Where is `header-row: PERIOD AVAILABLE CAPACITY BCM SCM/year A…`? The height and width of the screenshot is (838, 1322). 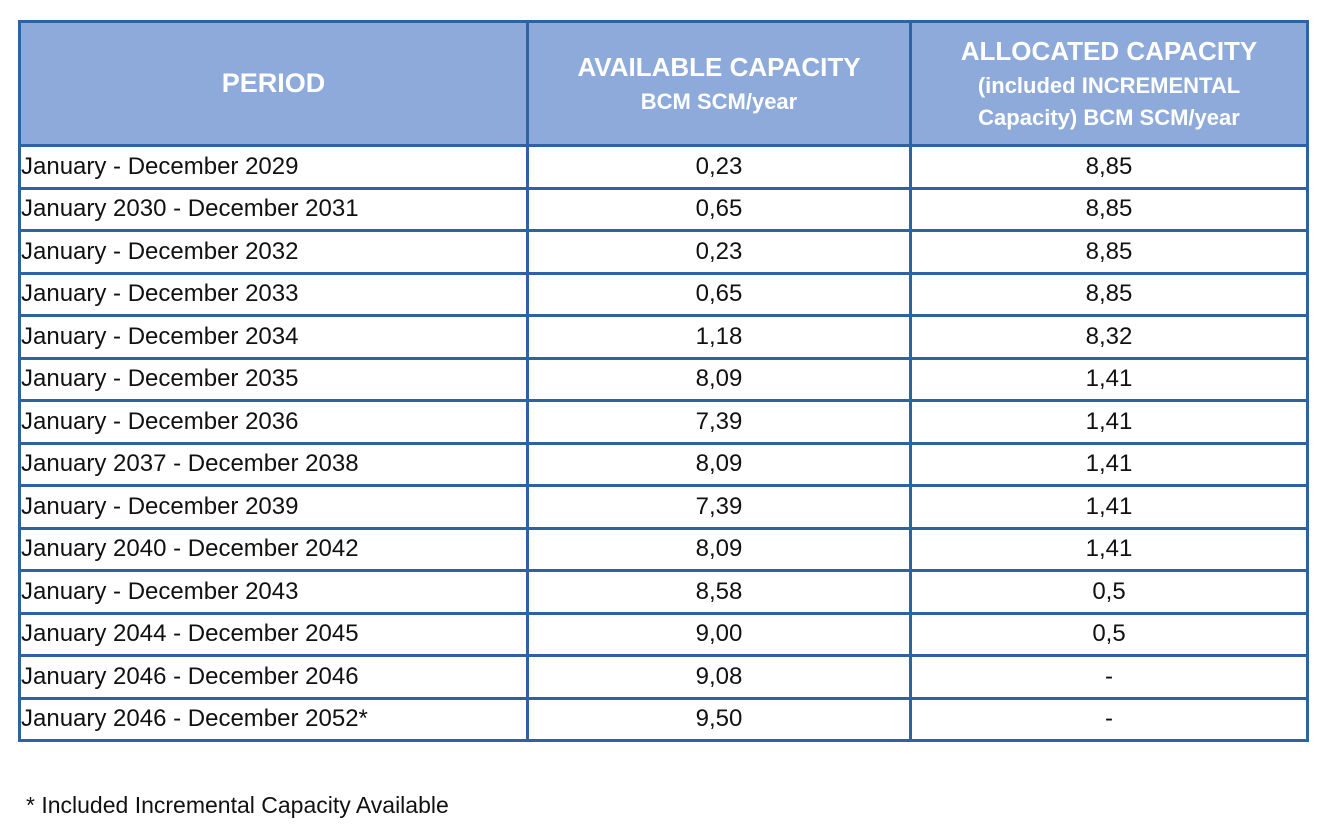 header-row: PERIOD AVAILABLE CAPACITY BCM SCM/year A… is located at coordinates (663, 83).